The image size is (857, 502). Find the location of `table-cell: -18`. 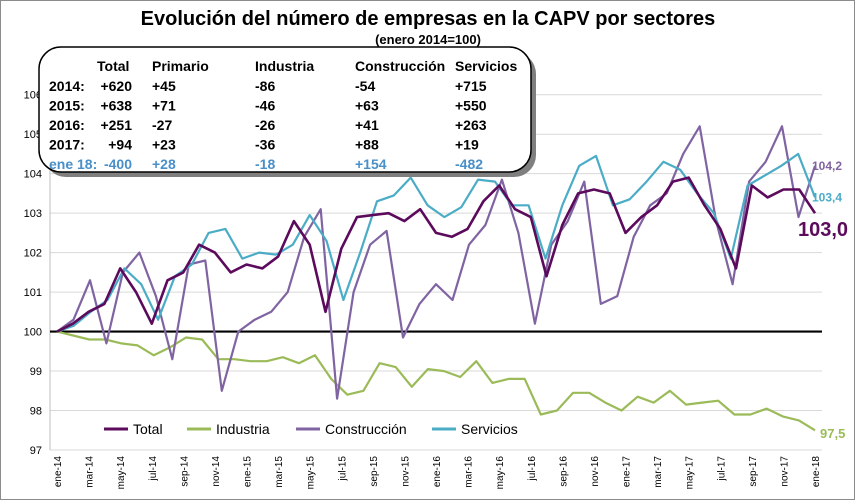

table-cell: -18 is located at coordinates (265, 164).